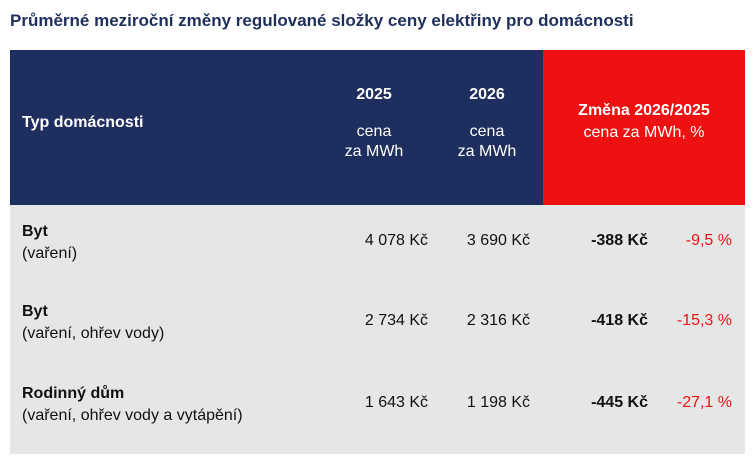 The height and width of the screenshot is (462, 755). What do you see at coordinates (708, 240) in the screenshot?
I see `row-change-pct: -9,5 %` at bounding box center [708, 240].